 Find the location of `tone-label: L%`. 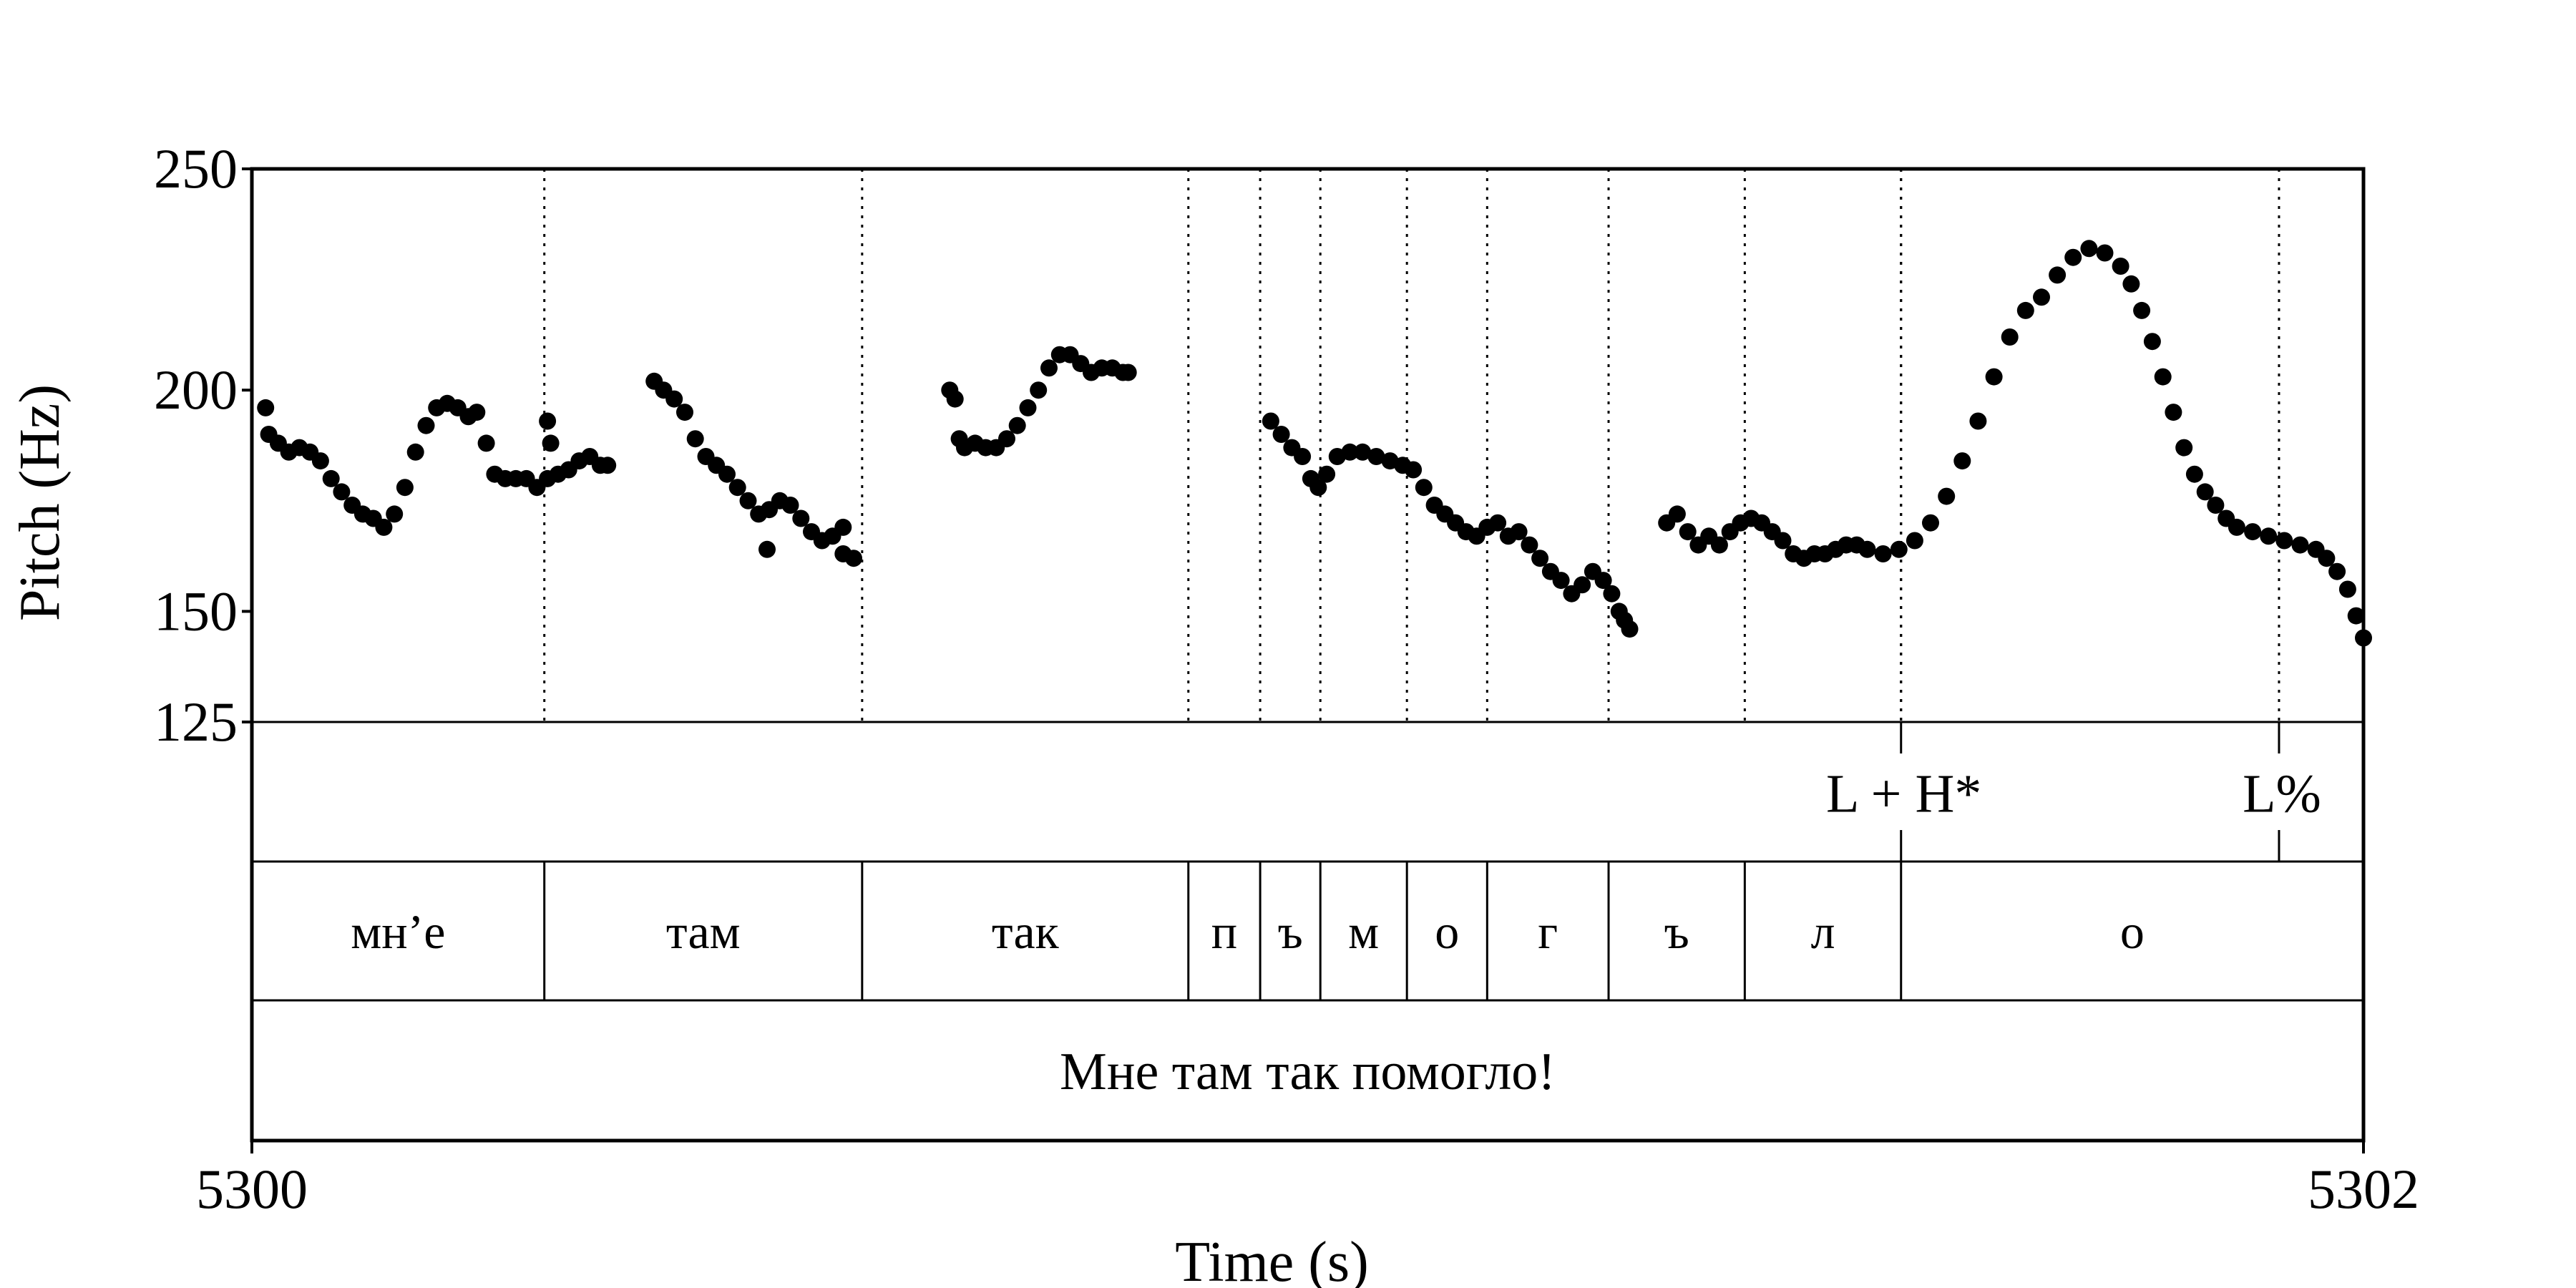

tone-label: L% is located at coordinates (2282, 794).